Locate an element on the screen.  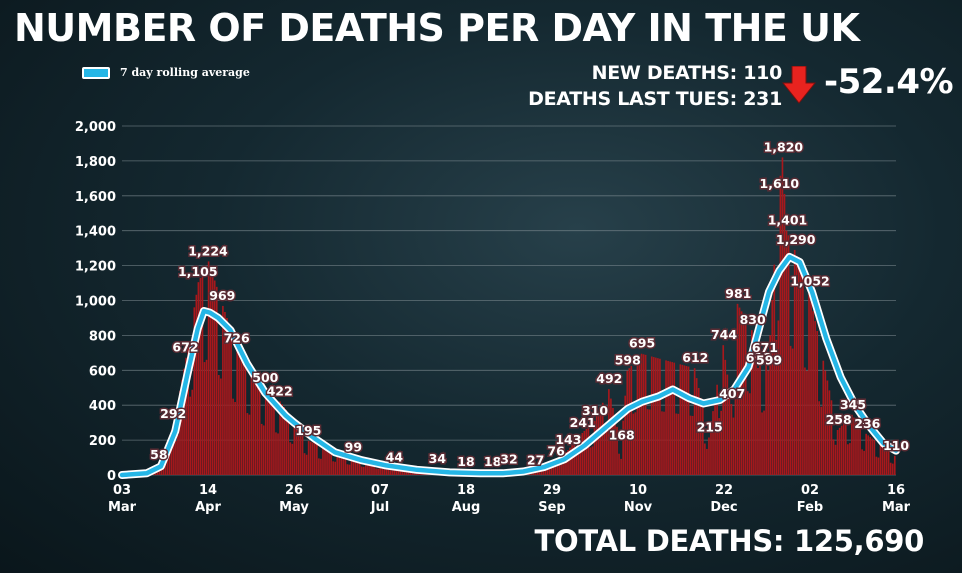
data-label: 1,224 is located at coordinates (208, 250).